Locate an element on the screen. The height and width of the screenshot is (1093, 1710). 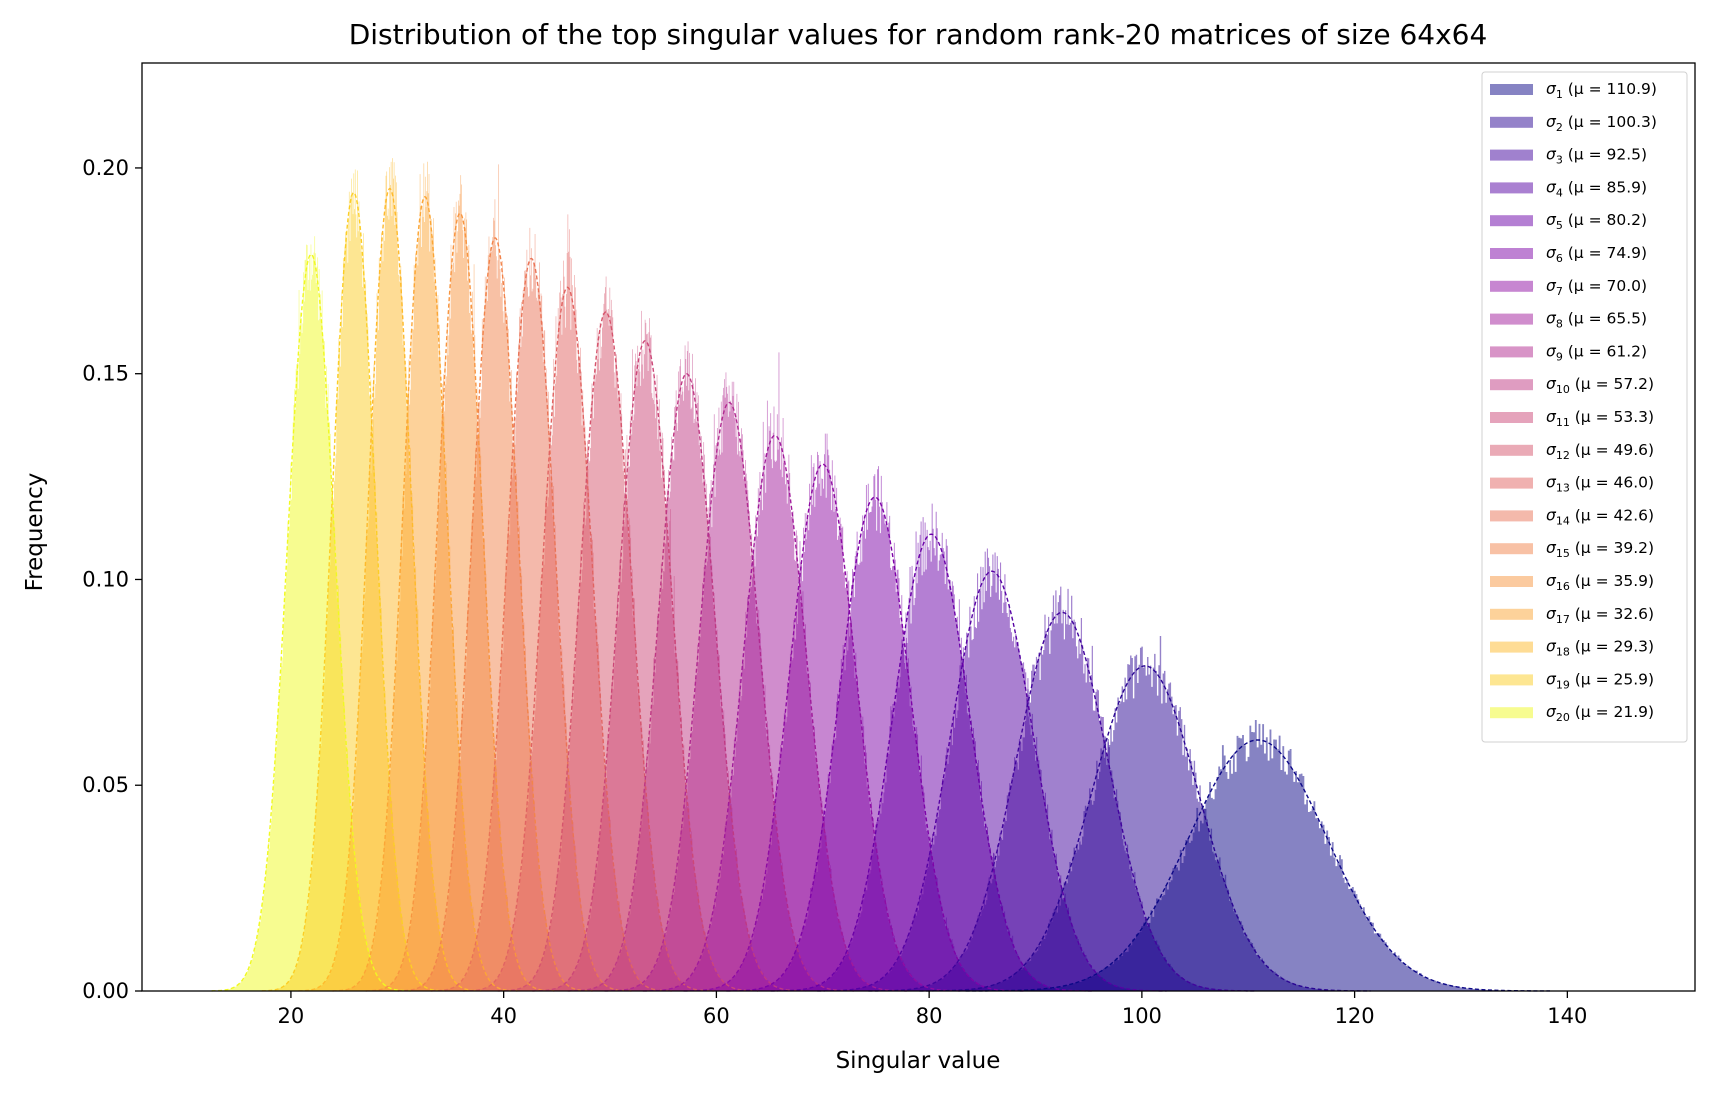
legend-label-13: σ13 (μ = 46.0) is located at coordinates (1600, 484).